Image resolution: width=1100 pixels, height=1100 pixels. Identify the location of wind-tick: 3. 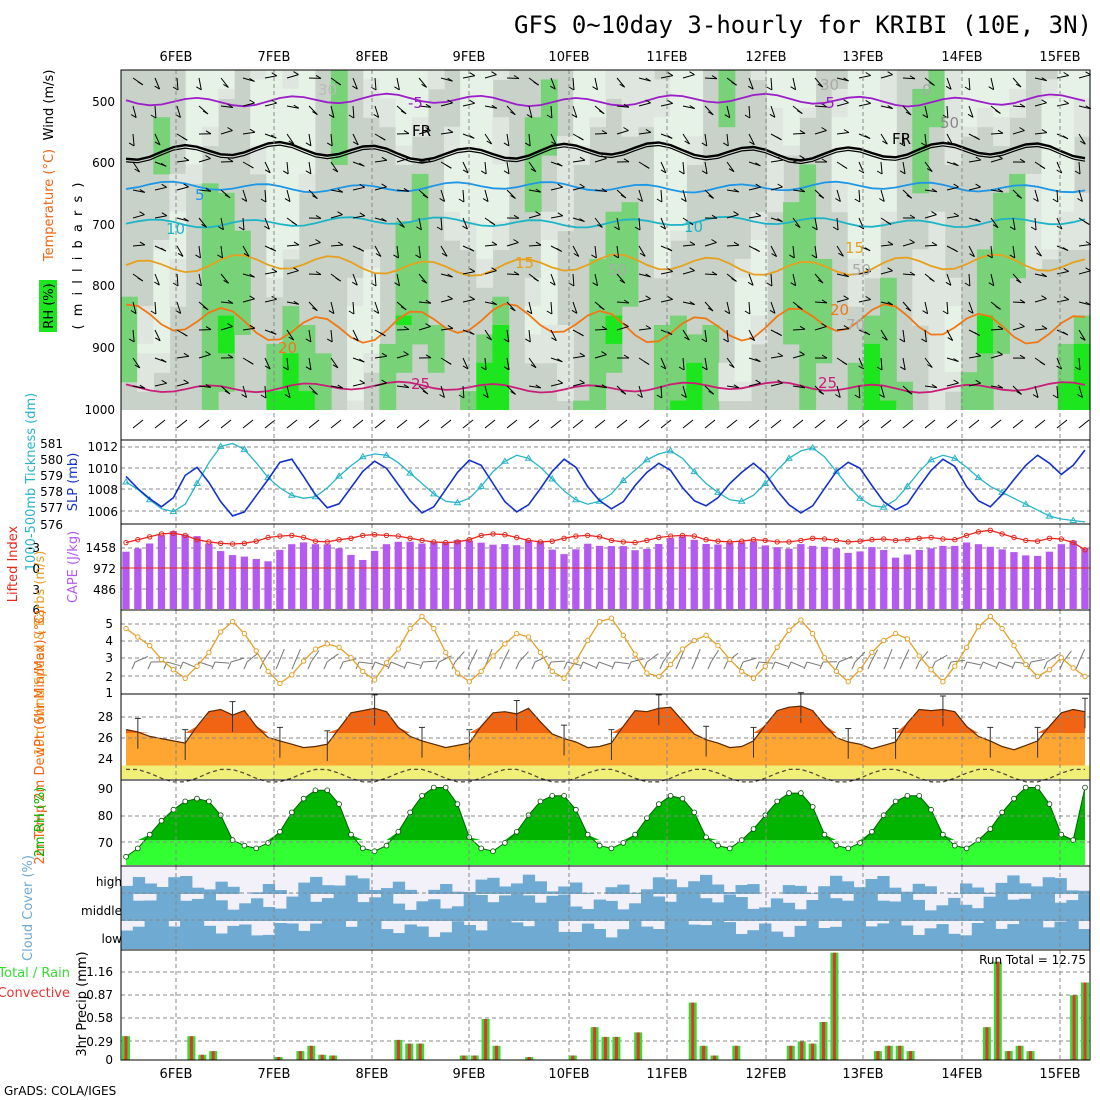
(109, 658).